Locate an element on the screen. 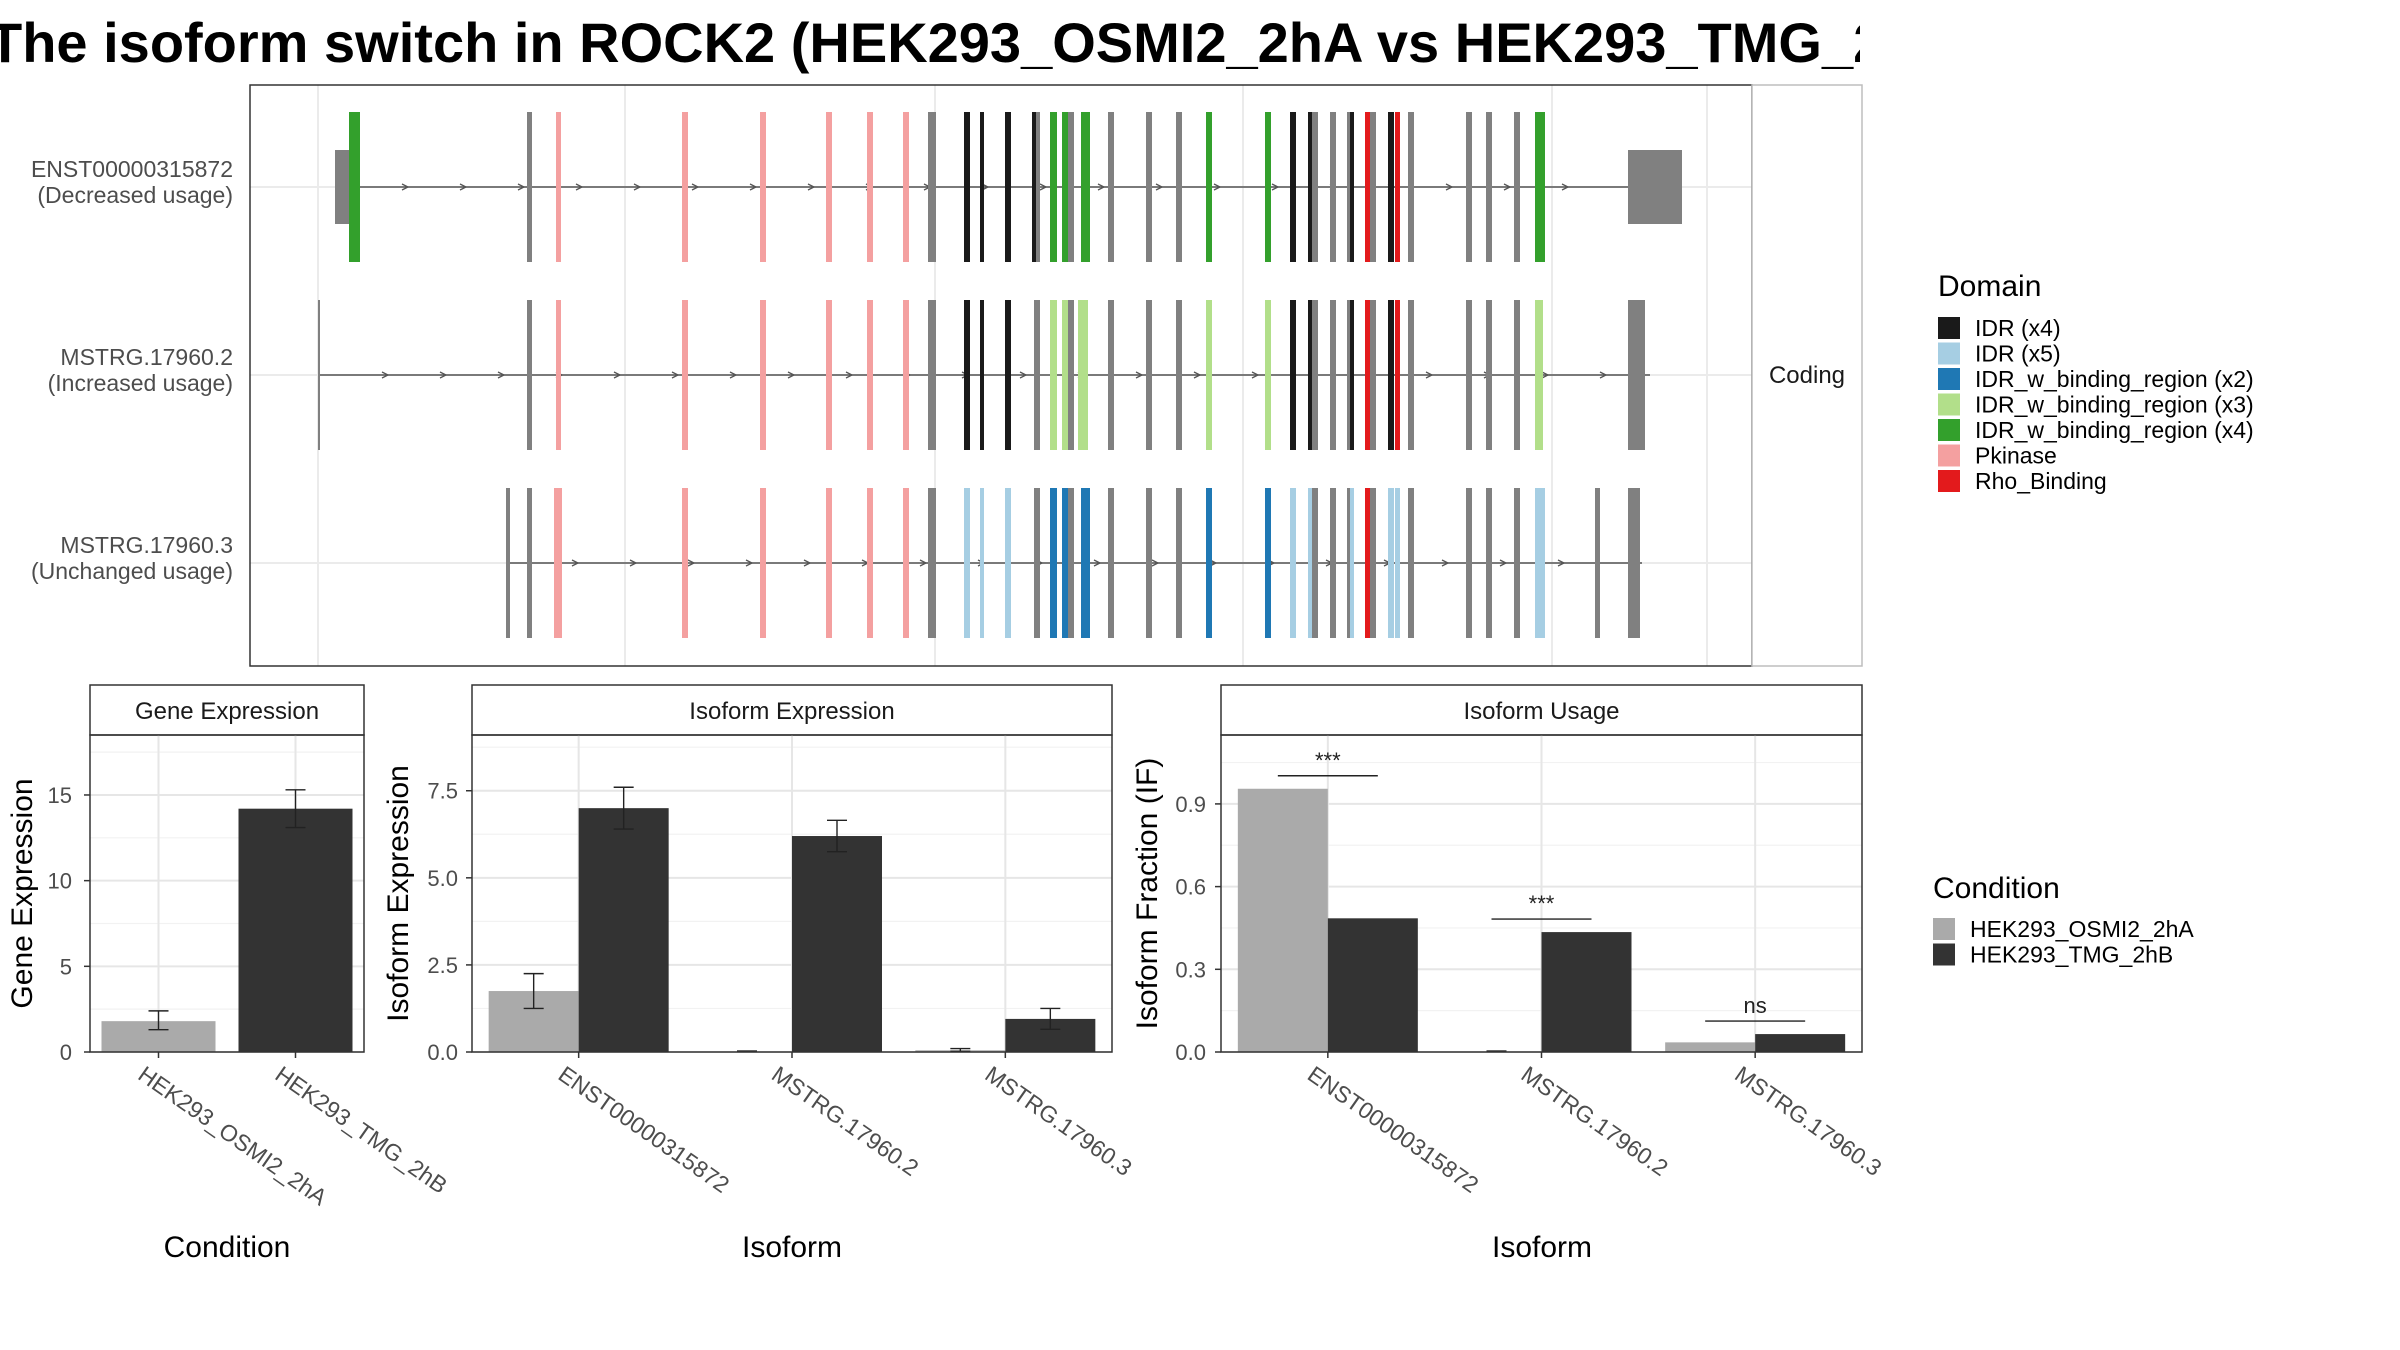 This screenshot has width=2400, height=1350. x-tick-label: MSTRG.17960.3 is located at coordinates (1058, 1121).